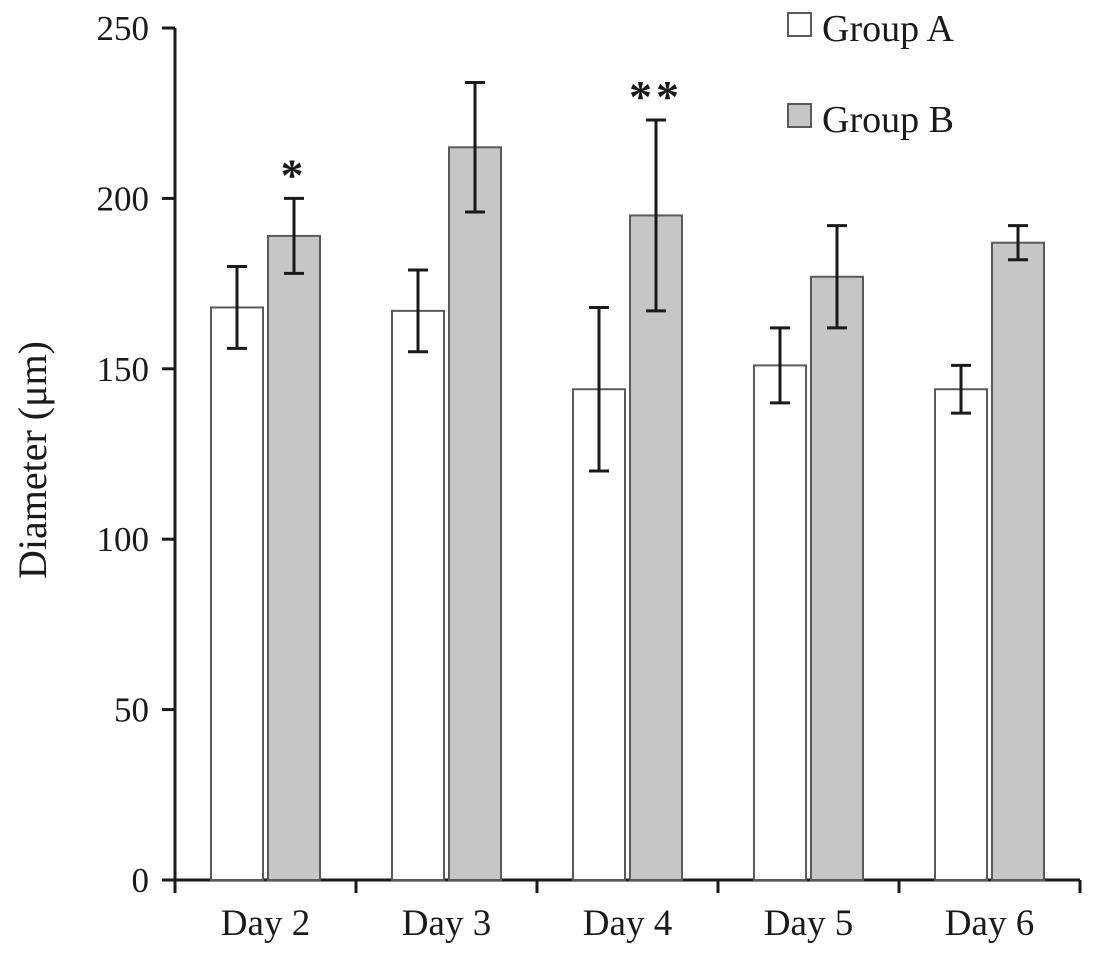 Image resolution: width=1103 pixels, height=961 pixels. Describe the element at coordinates (123, 198) in the screenshot. I see `y-tick-label: 200` at that location.